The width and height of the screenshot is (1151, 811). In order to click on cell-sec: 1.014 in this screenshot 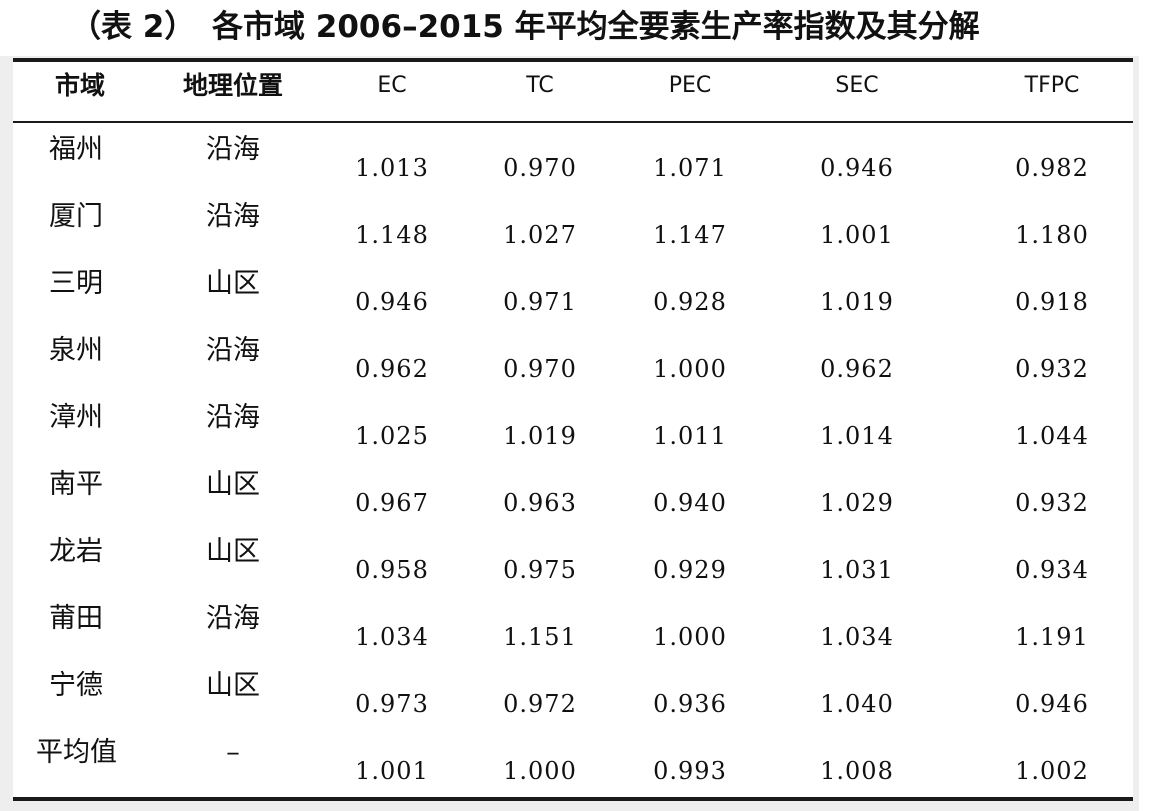, I will do `click(857, 436)`.